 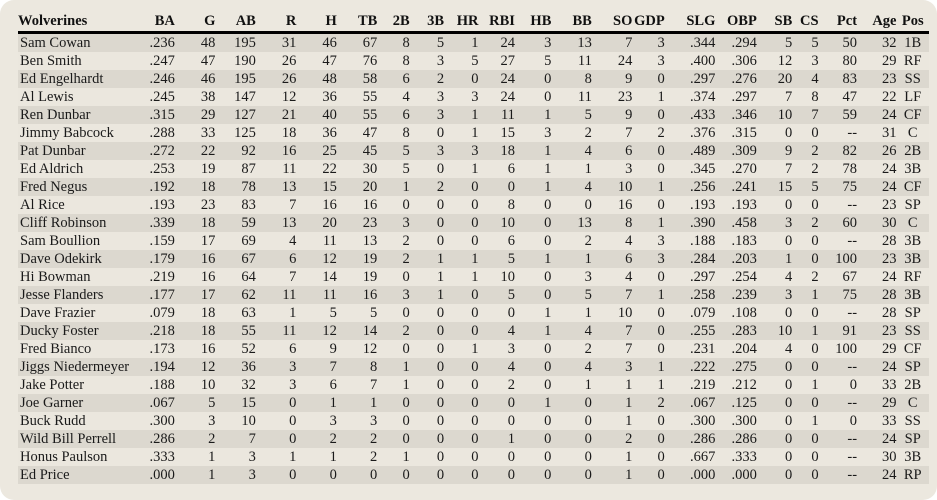 I want to click on stat-tb: 19, so click(x=357, y=259).